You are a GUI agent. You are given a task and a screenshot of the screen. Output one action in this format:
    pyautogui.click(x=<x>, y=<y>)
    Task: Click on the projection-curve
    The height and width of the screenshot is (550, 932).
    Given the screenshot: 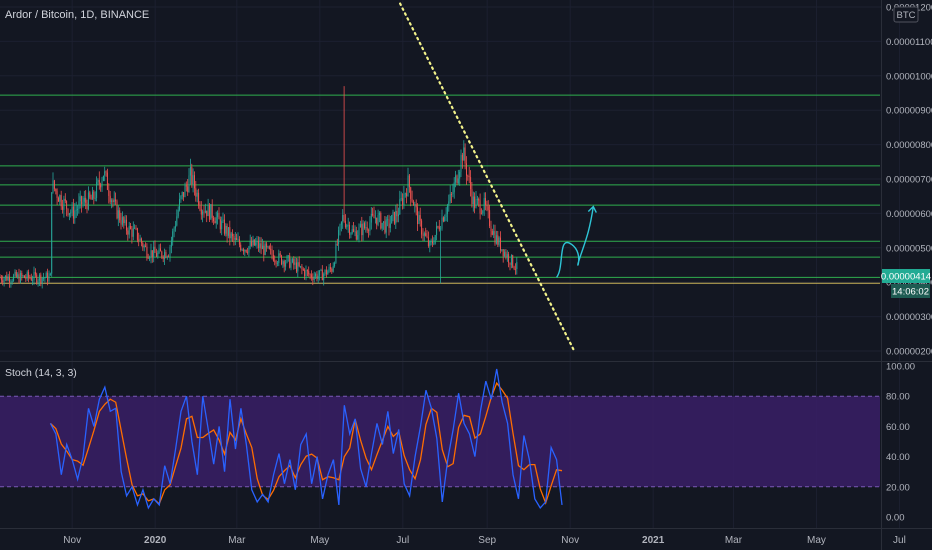 What is the action you would take?
    pyautogui.click(x=575, y=242)
    